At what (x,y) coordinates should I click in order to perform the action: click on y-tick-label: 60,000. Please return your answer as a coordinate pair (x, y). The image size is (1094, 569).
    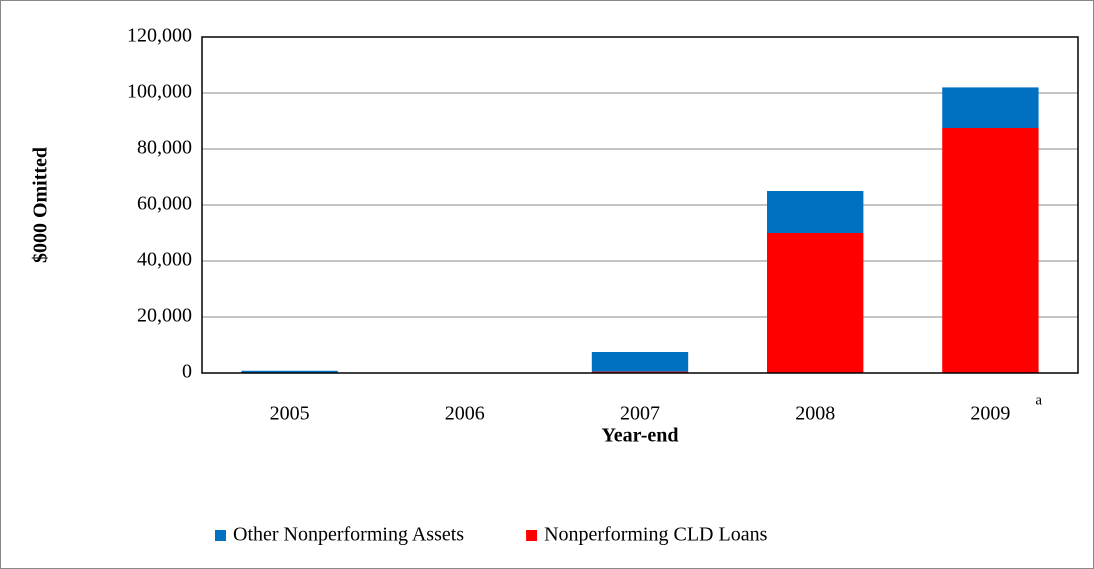
    Looking at the image, I should click on (164, 204).